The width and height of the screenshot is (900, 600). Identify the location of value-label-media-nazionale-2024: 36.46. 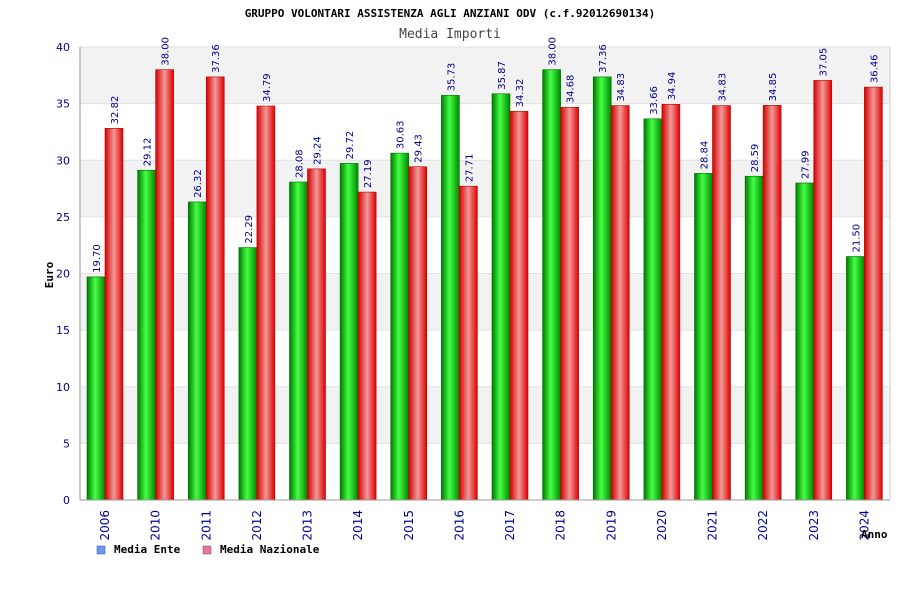
(874, 68).